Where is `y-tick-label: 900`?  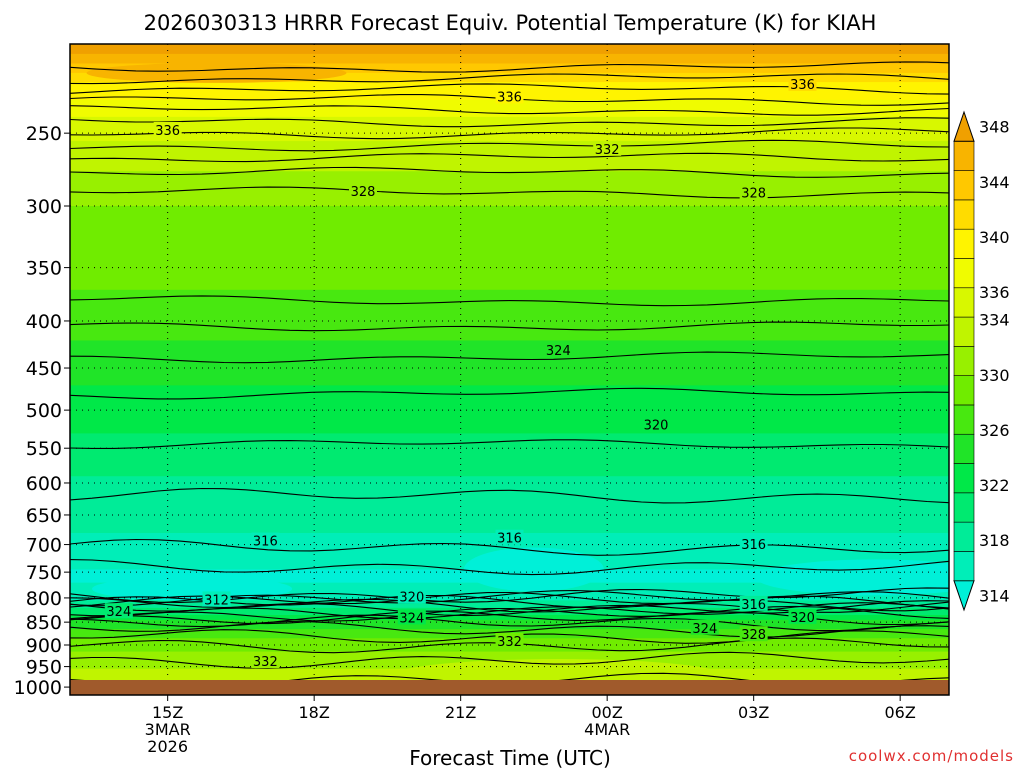
y-tick-label: 900 is located at coordinates (44, 646).